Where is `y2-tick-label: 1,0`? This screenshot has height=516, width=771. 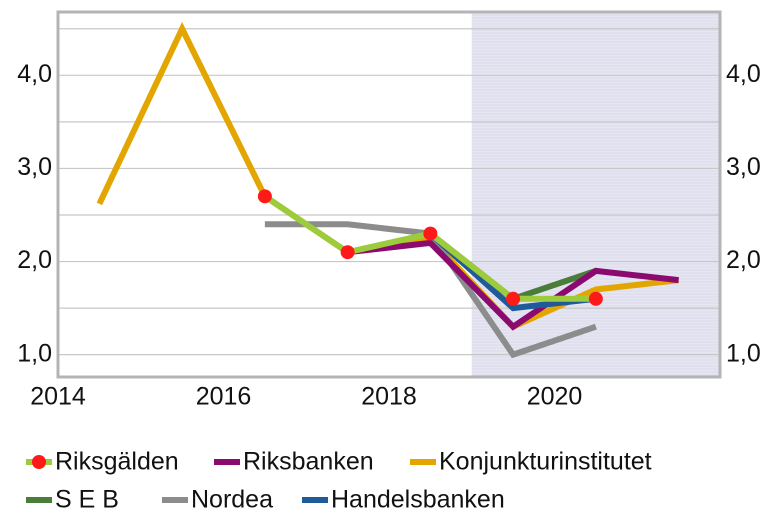 y2-tick-label: 1,0 is located at coordinates (743, 353).